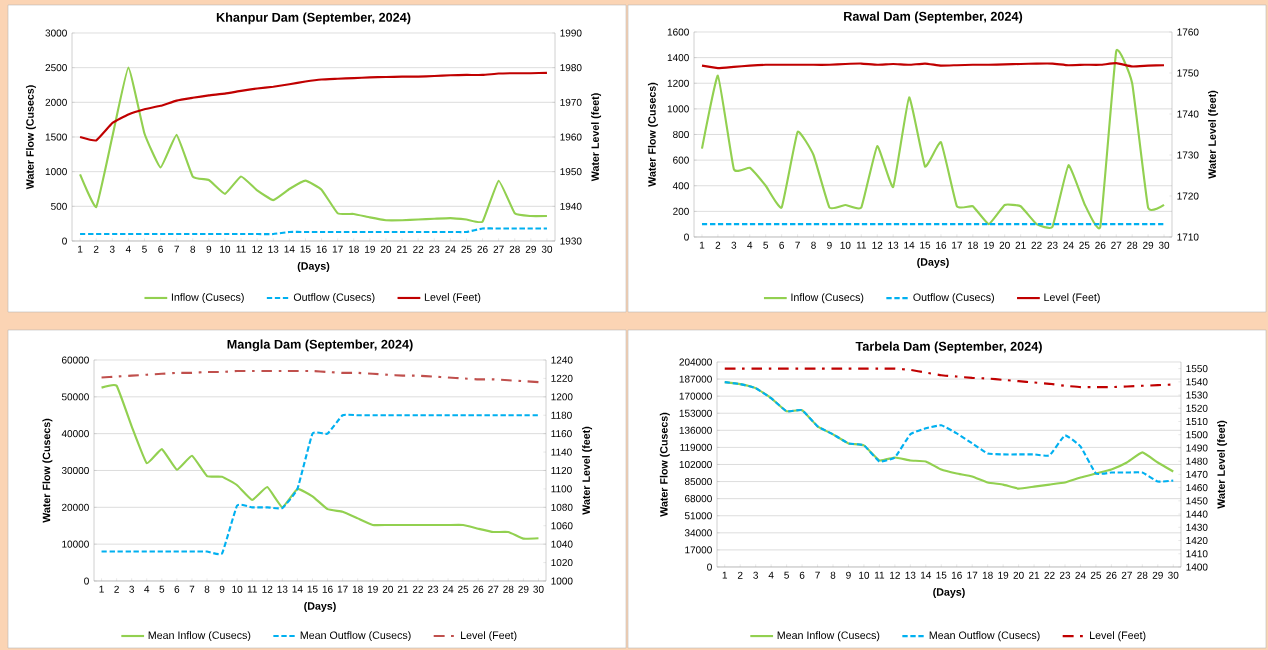 Image resolution: width=1268 pixels, height=650 pixels. I want to click on x-tick-label: 22, so click(418, 249).